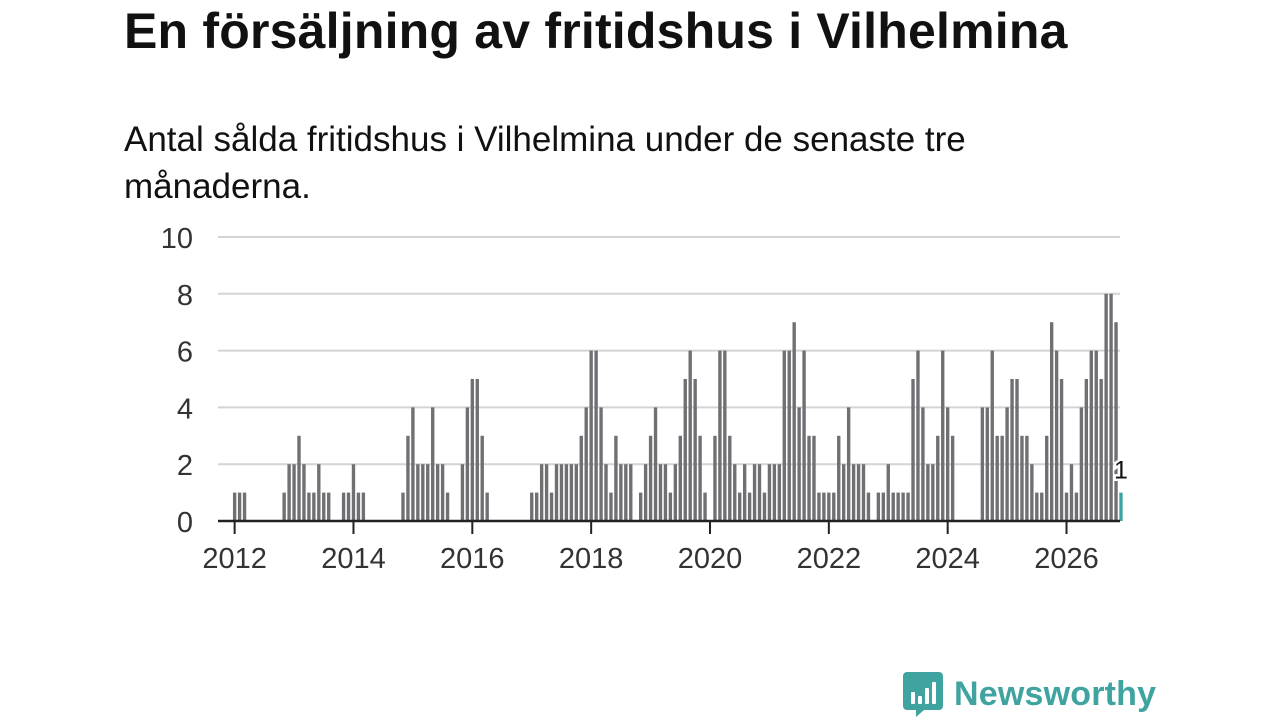 The width and height of the screenshot is (1280, 720). Describe the element at coordinates (947, 559) in the screenshot. I see `x-tick-label: 2024` at that location.